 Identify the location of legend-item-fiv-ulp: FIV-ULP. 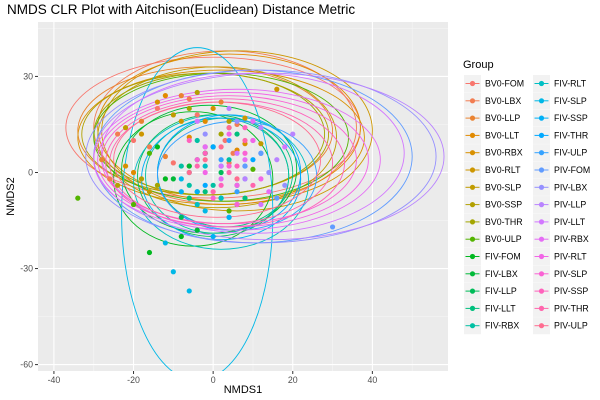
(560, 153).